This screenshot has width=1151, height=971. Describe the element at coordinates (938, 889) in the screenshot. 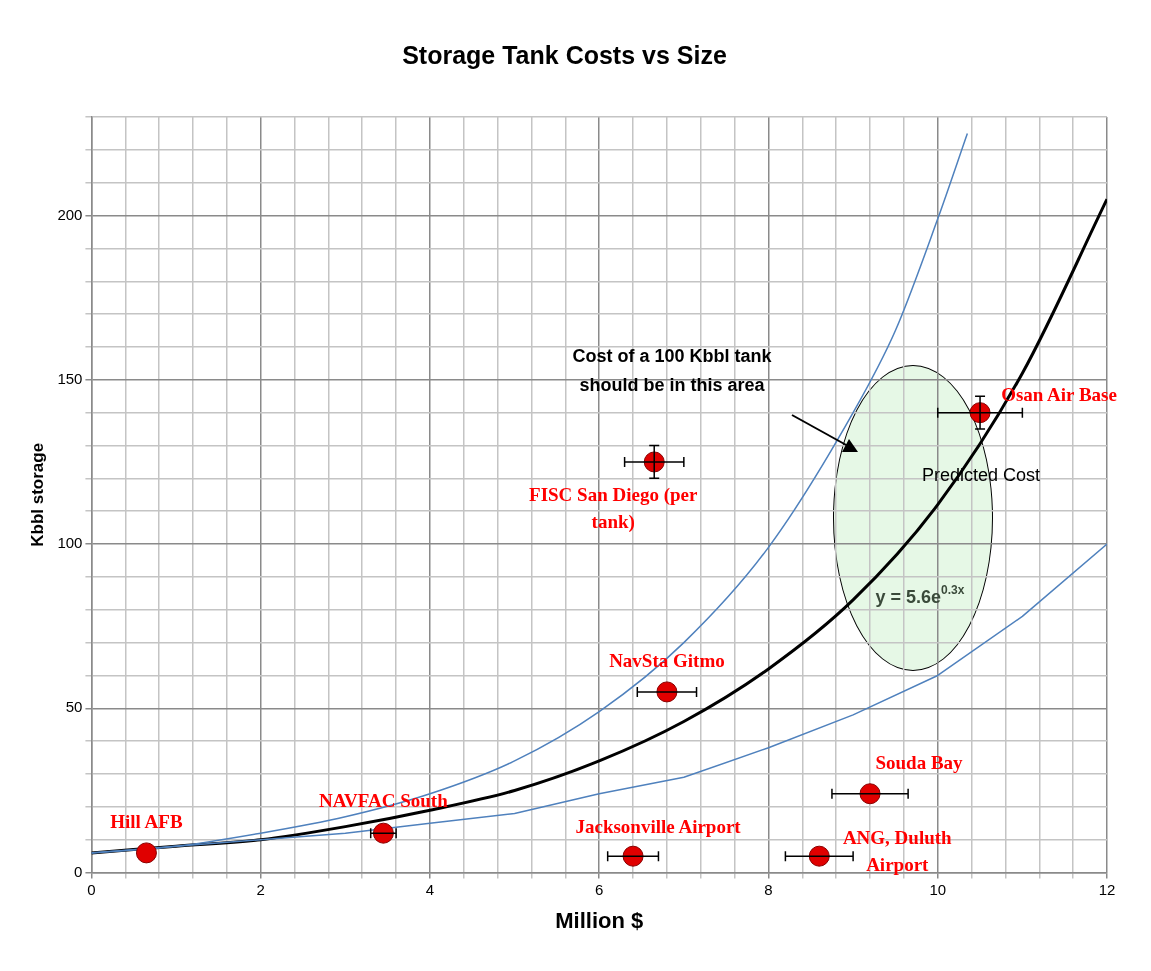

I see `x-tick-label: 10` at that location.